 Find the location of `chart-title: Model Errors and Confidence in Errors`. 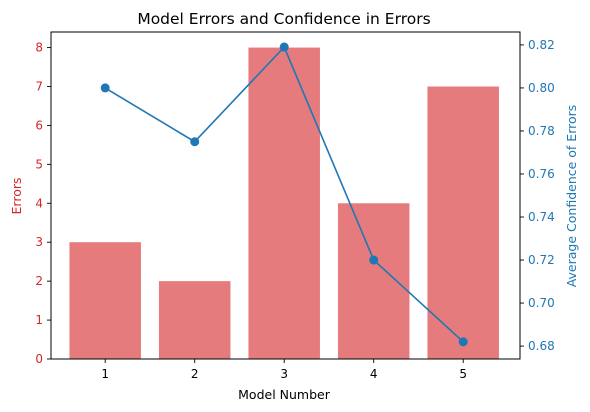

chart-title: Model Errors and Confidence in Errors is located at coordinates (283, 19).